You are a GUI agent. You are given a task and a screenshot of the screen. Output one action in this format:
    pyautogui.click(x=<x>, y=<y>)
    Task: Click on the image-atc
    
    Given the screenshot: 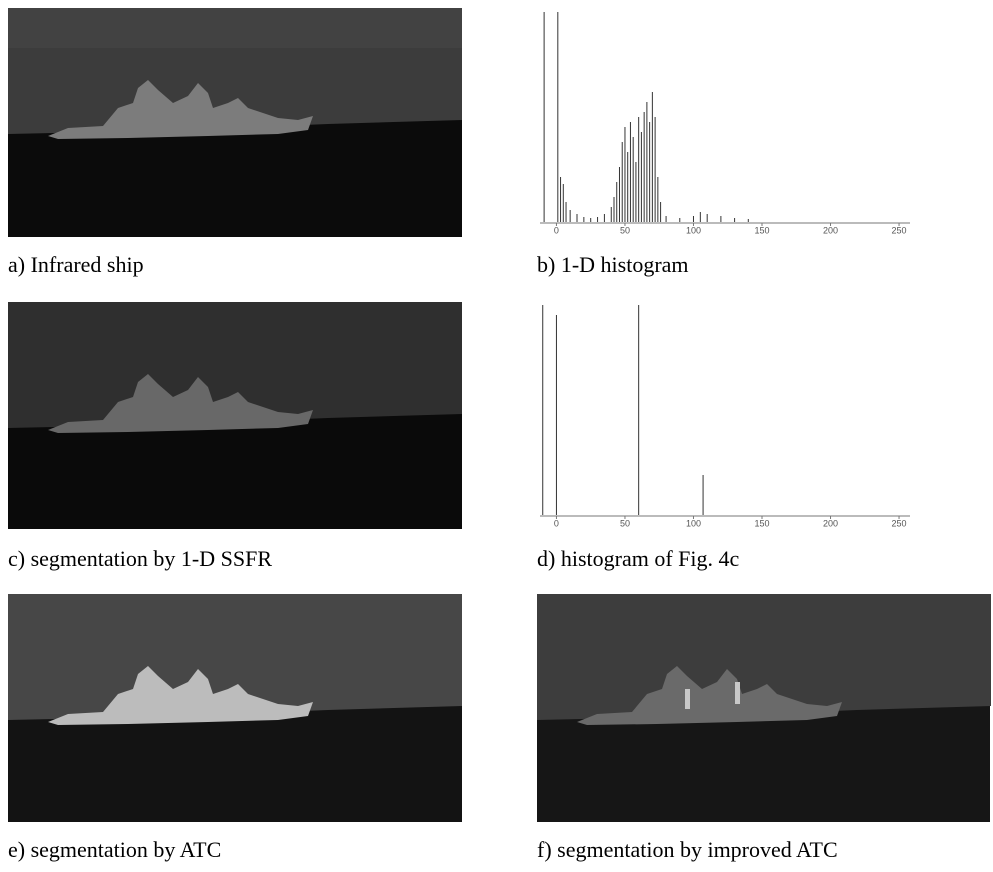 What is the action you would take?
    pyautogui.click(x=235, y=708)
    